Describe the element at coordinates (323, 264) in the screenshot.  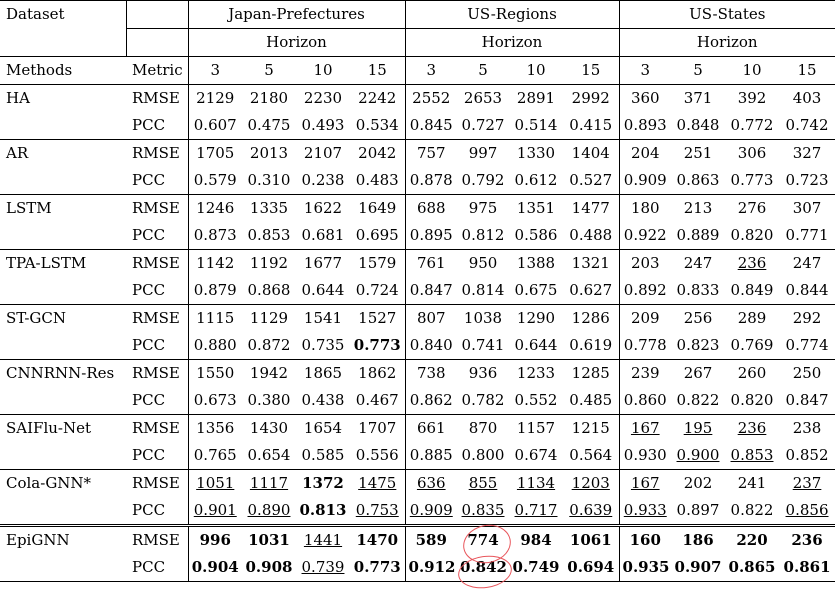
I see `value-cell: 1677` at that location.